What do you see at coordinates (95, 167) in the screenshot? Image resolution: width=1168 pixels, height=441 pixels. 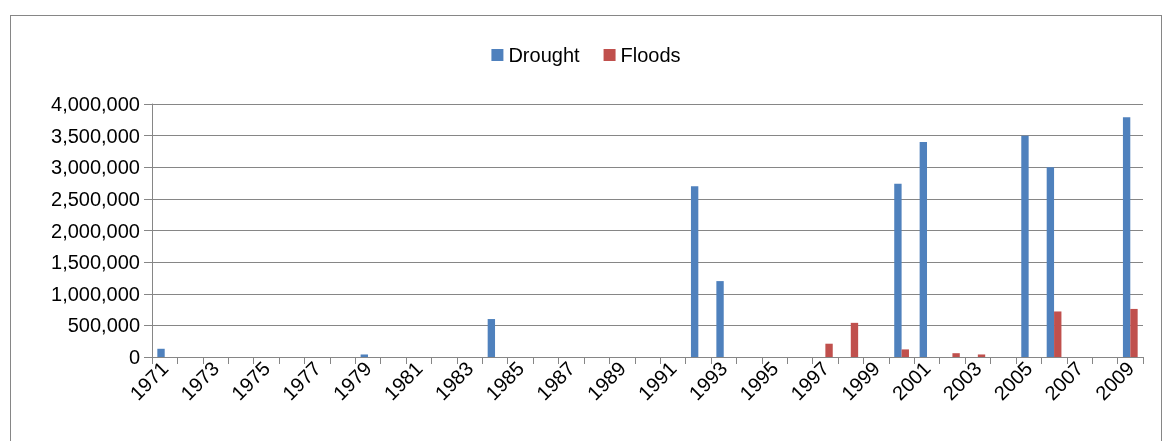 I see `y-tick-label: 3,000,000` at bounding box center [95, 167].